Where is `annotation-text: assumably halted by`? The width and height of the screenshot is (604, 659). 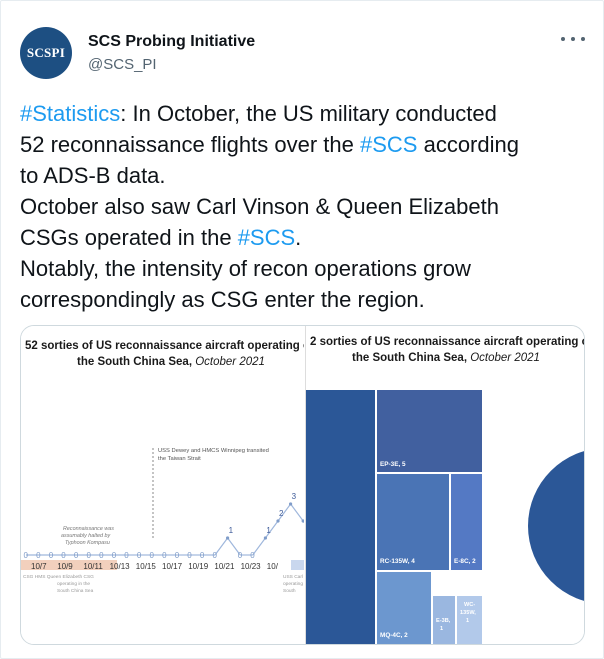 annotation-text: assumably halted by is located at coordinates (85, 536).